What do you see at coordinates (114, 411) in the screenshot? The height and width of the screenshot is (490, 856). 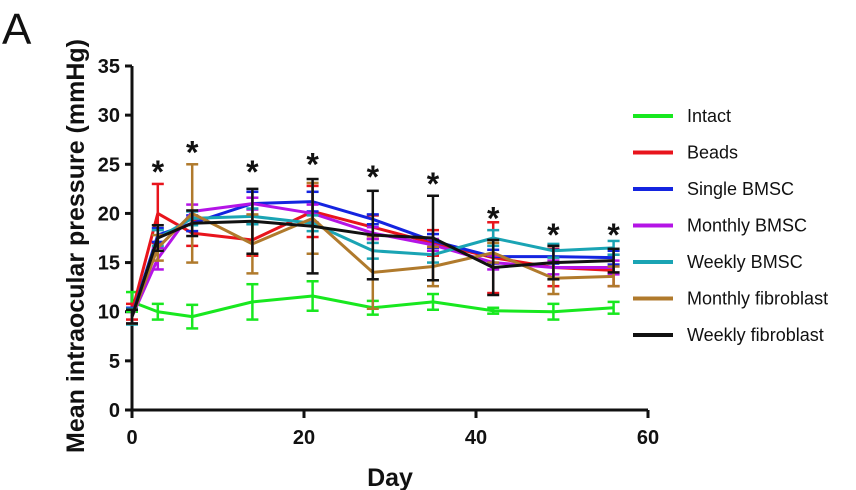 I see `y-tick-label: 0` at bounding box center [114, 411].